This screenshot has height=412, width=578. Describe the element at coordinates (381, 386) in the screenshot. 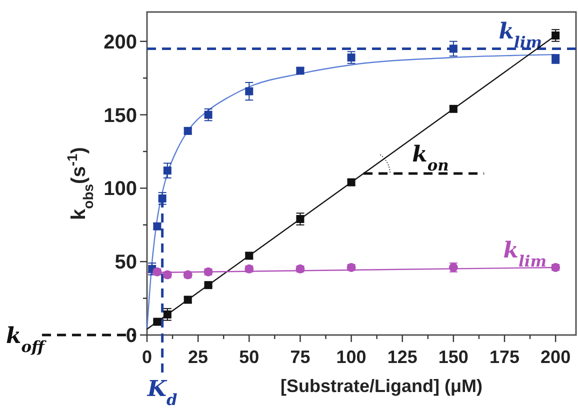

I see `x-axis-title: [Substrate/Ligand] (μM)` at that location.